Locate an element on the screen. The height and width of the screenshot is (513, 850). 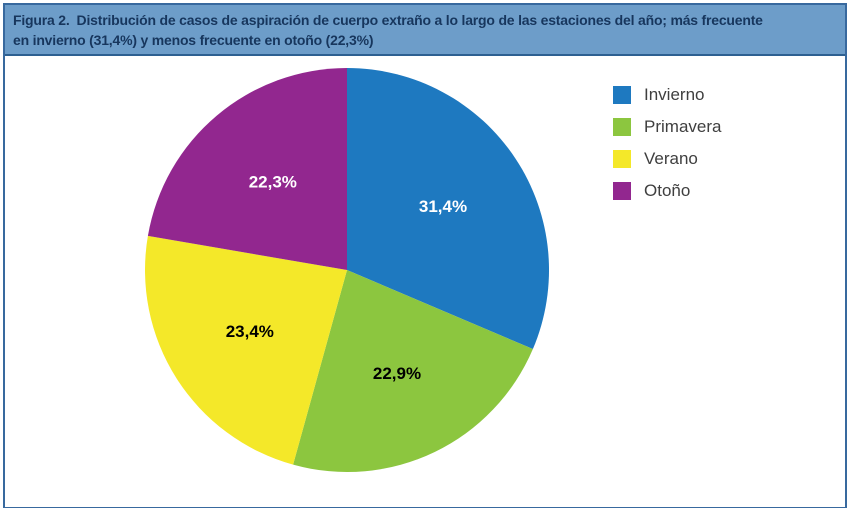
pie-slice-otono is located at coordinates (247, 169).